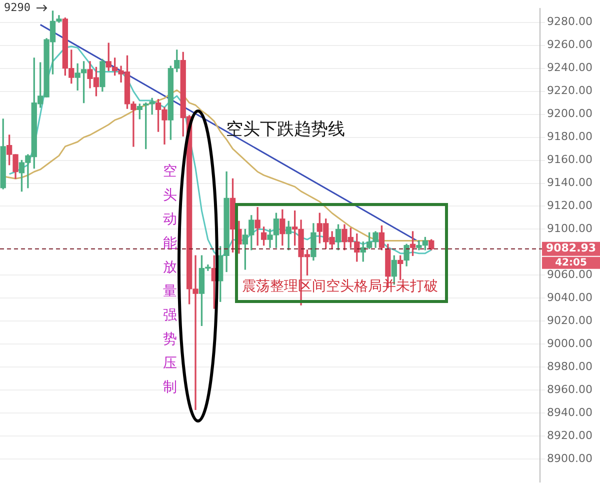  What do you see at coordinates (569, 320) in the screenshot?
I see `y-tick-label: 9020.00` at bounding box center [569, 320].